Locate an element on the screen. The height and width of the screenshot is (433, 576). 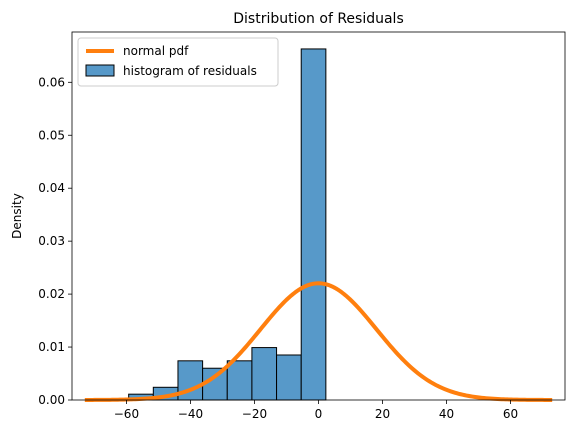
y-tick-label: 0.06 is located at coordinates (51, 82).